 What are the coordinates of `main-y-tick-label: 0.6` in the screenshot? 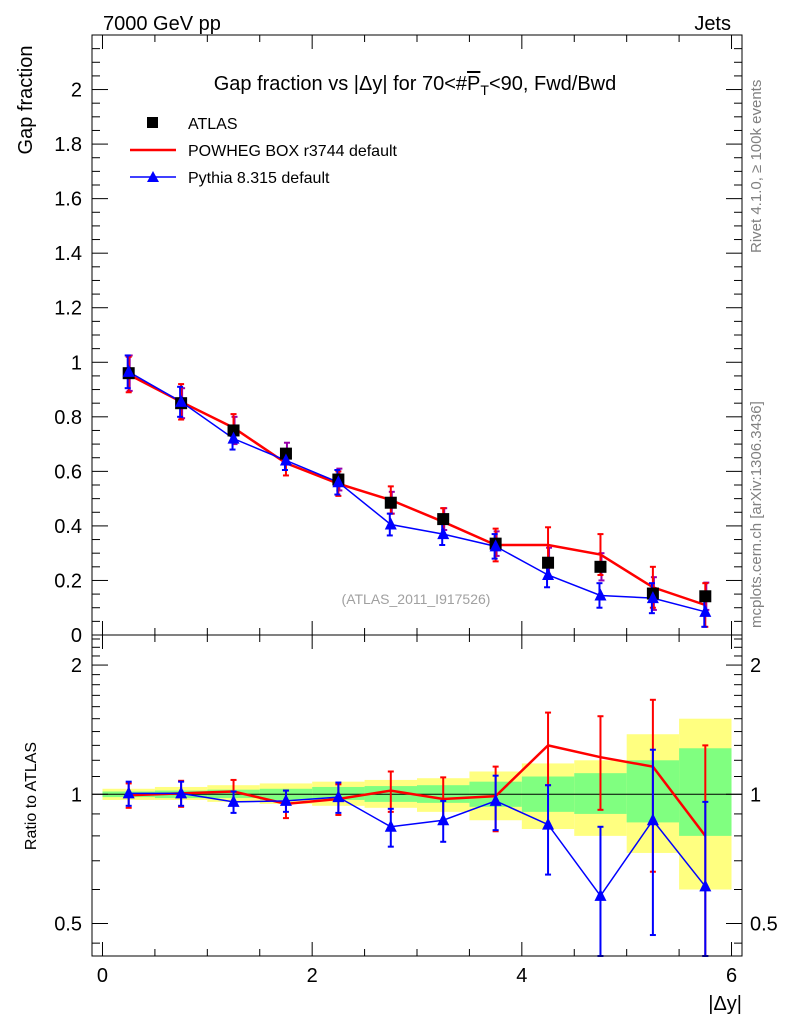 It's located at (68, 472).